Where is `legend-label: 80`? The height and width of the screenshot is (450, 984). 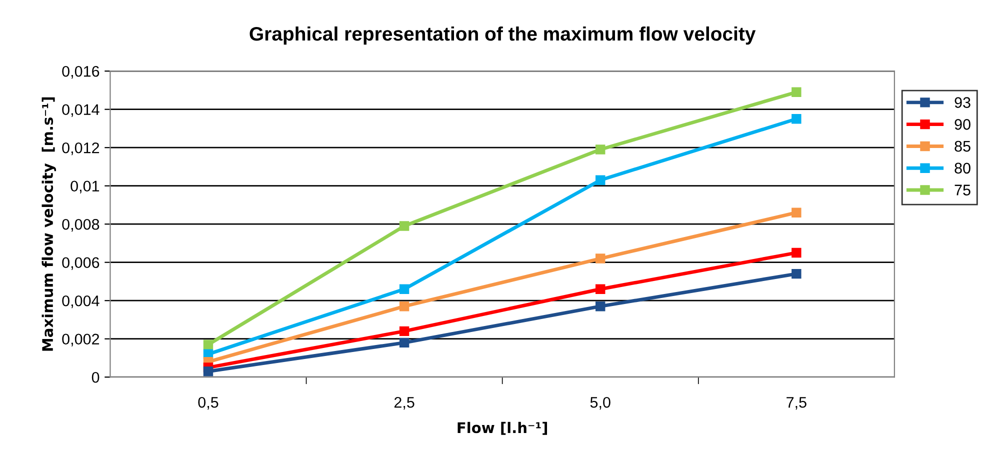
legend-label: 80 is located at coordinates (962, 168).